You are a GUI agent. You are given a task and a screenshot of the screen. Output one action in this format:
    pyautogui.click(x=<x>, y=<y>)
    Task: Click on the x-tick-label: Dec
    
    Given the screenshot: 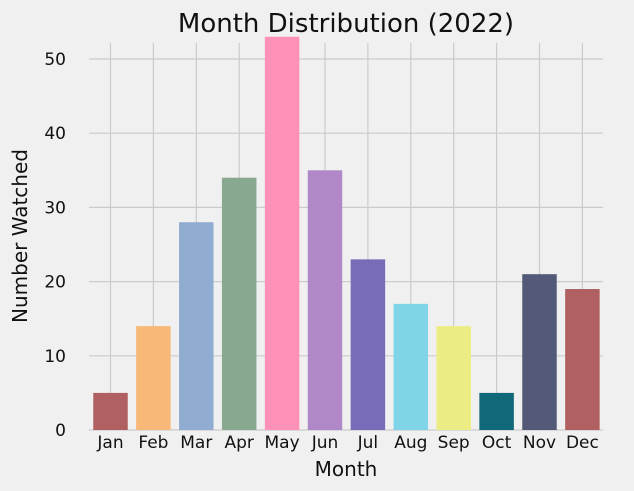 What is the action you would take?
    pyautogui.click(x=582, y=443)
    